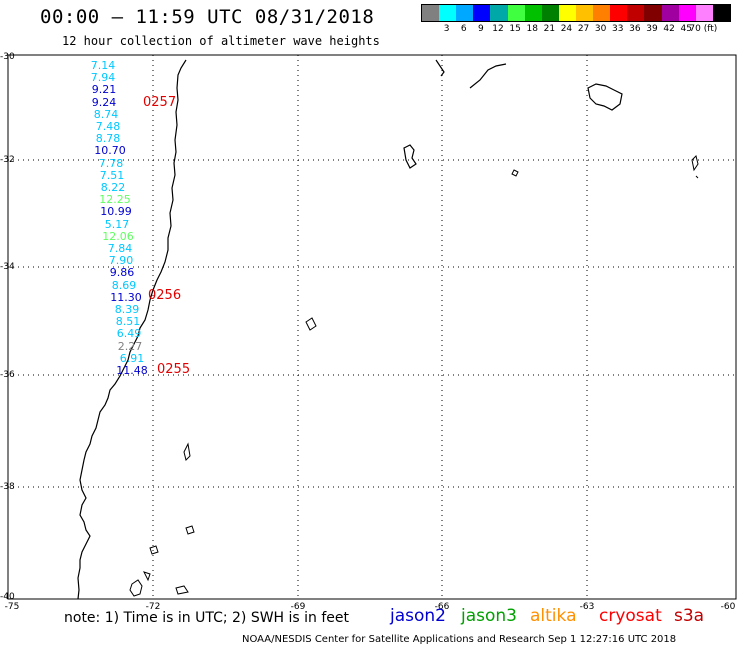  Describe the element at coordinates (630, 616) in the screenshot. I see `satellite-label-cryosat: cryosat` at that location.